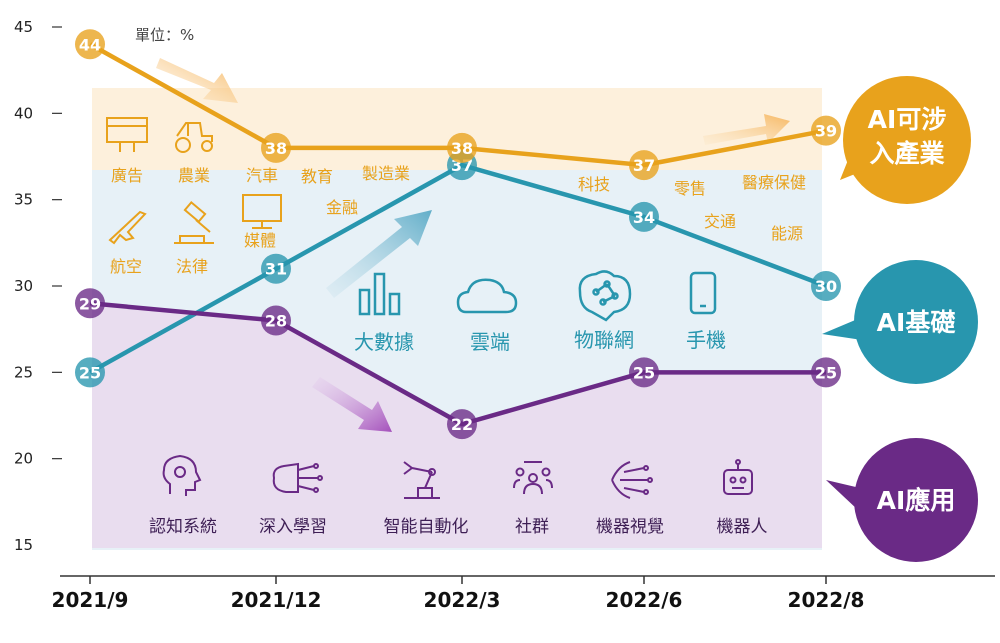 Image resolution: width=1000 pixels, height=643 pixels. I want to click on x-tick-label: 2021/9, so click(90, 600).